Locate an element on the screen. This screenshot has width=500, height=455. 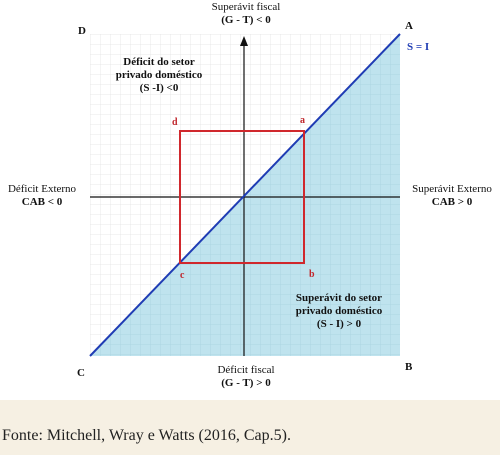
bottom-label-line1: Déficit fiscal is located at coordinates (246, 370).